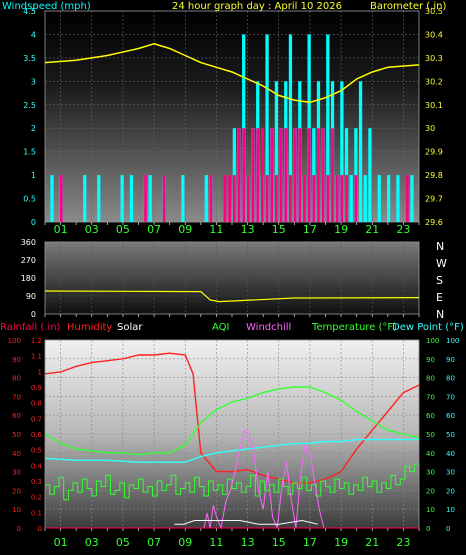 The image size is (466, 555). Describe the element at coordinates (36, 451) in the screenshot. I see `rain-tick-label: 0.5` at that location.